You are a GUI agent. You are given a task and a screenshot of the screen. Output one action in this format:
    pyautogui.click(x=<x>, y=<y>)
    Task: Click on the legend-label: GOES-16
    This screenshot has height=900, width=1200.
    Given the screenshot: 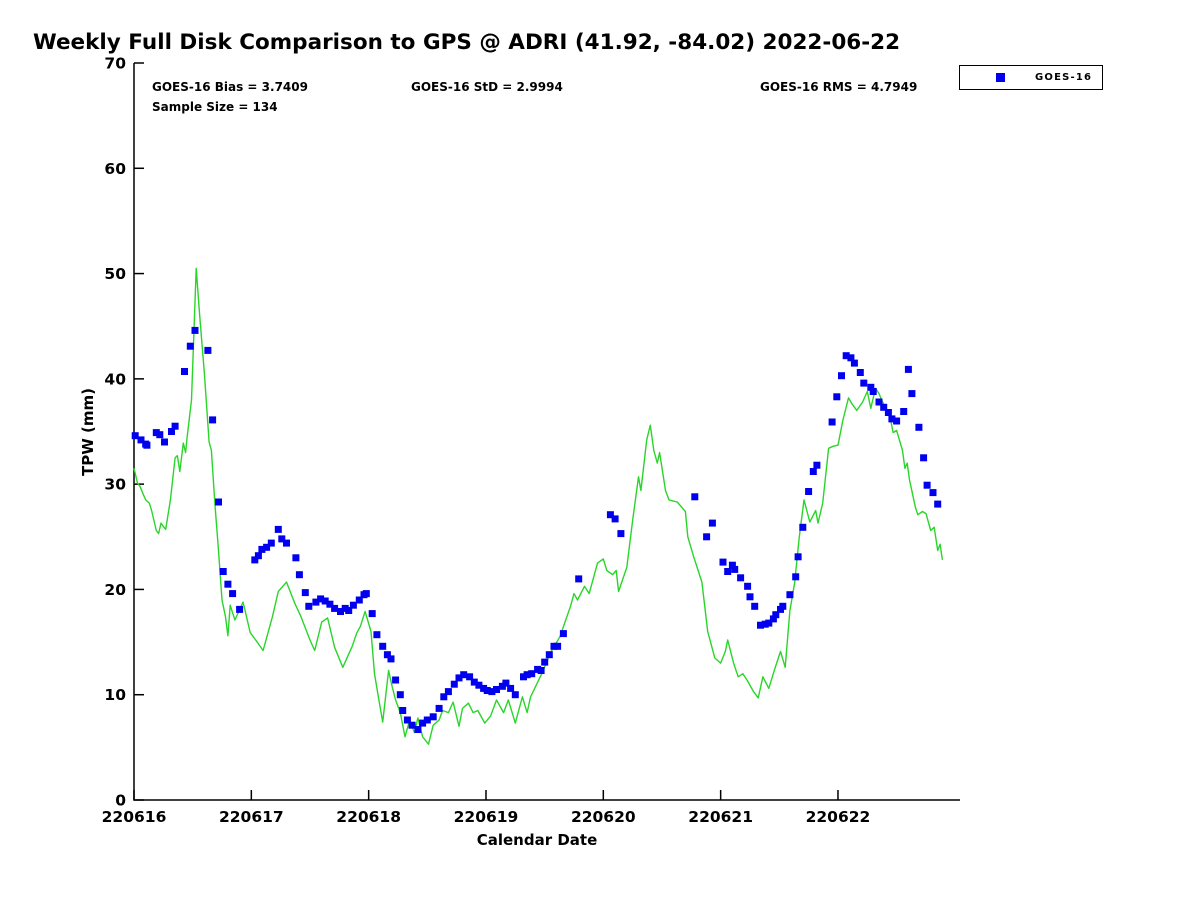 What is the action you would take?
    pyautogui.click(x=1064, y=77)
    